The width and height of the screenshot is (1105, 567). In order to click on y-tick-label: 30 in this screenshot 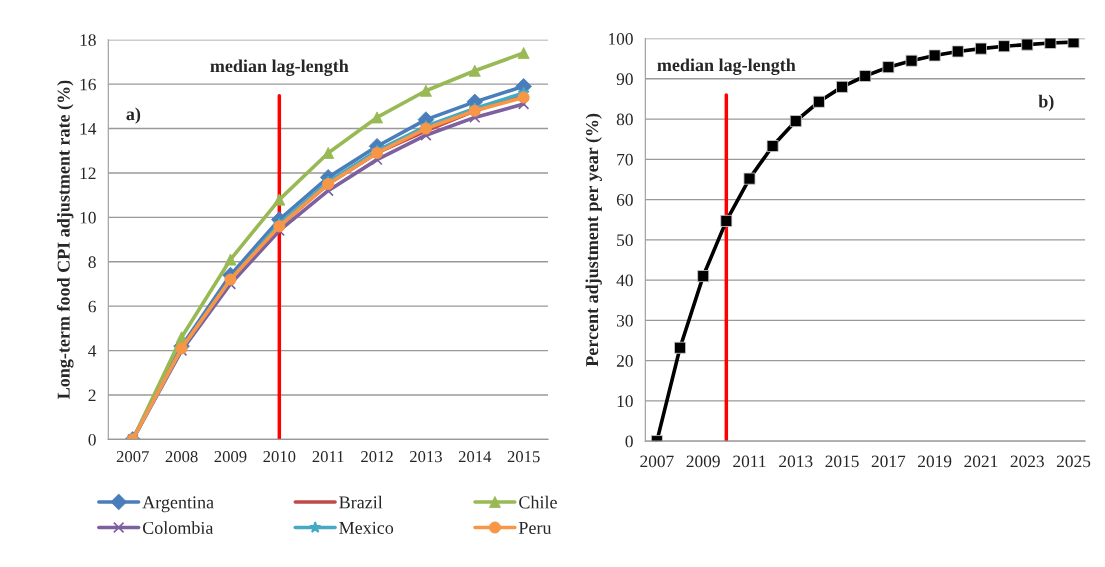, I will do `click(624, 320)`.